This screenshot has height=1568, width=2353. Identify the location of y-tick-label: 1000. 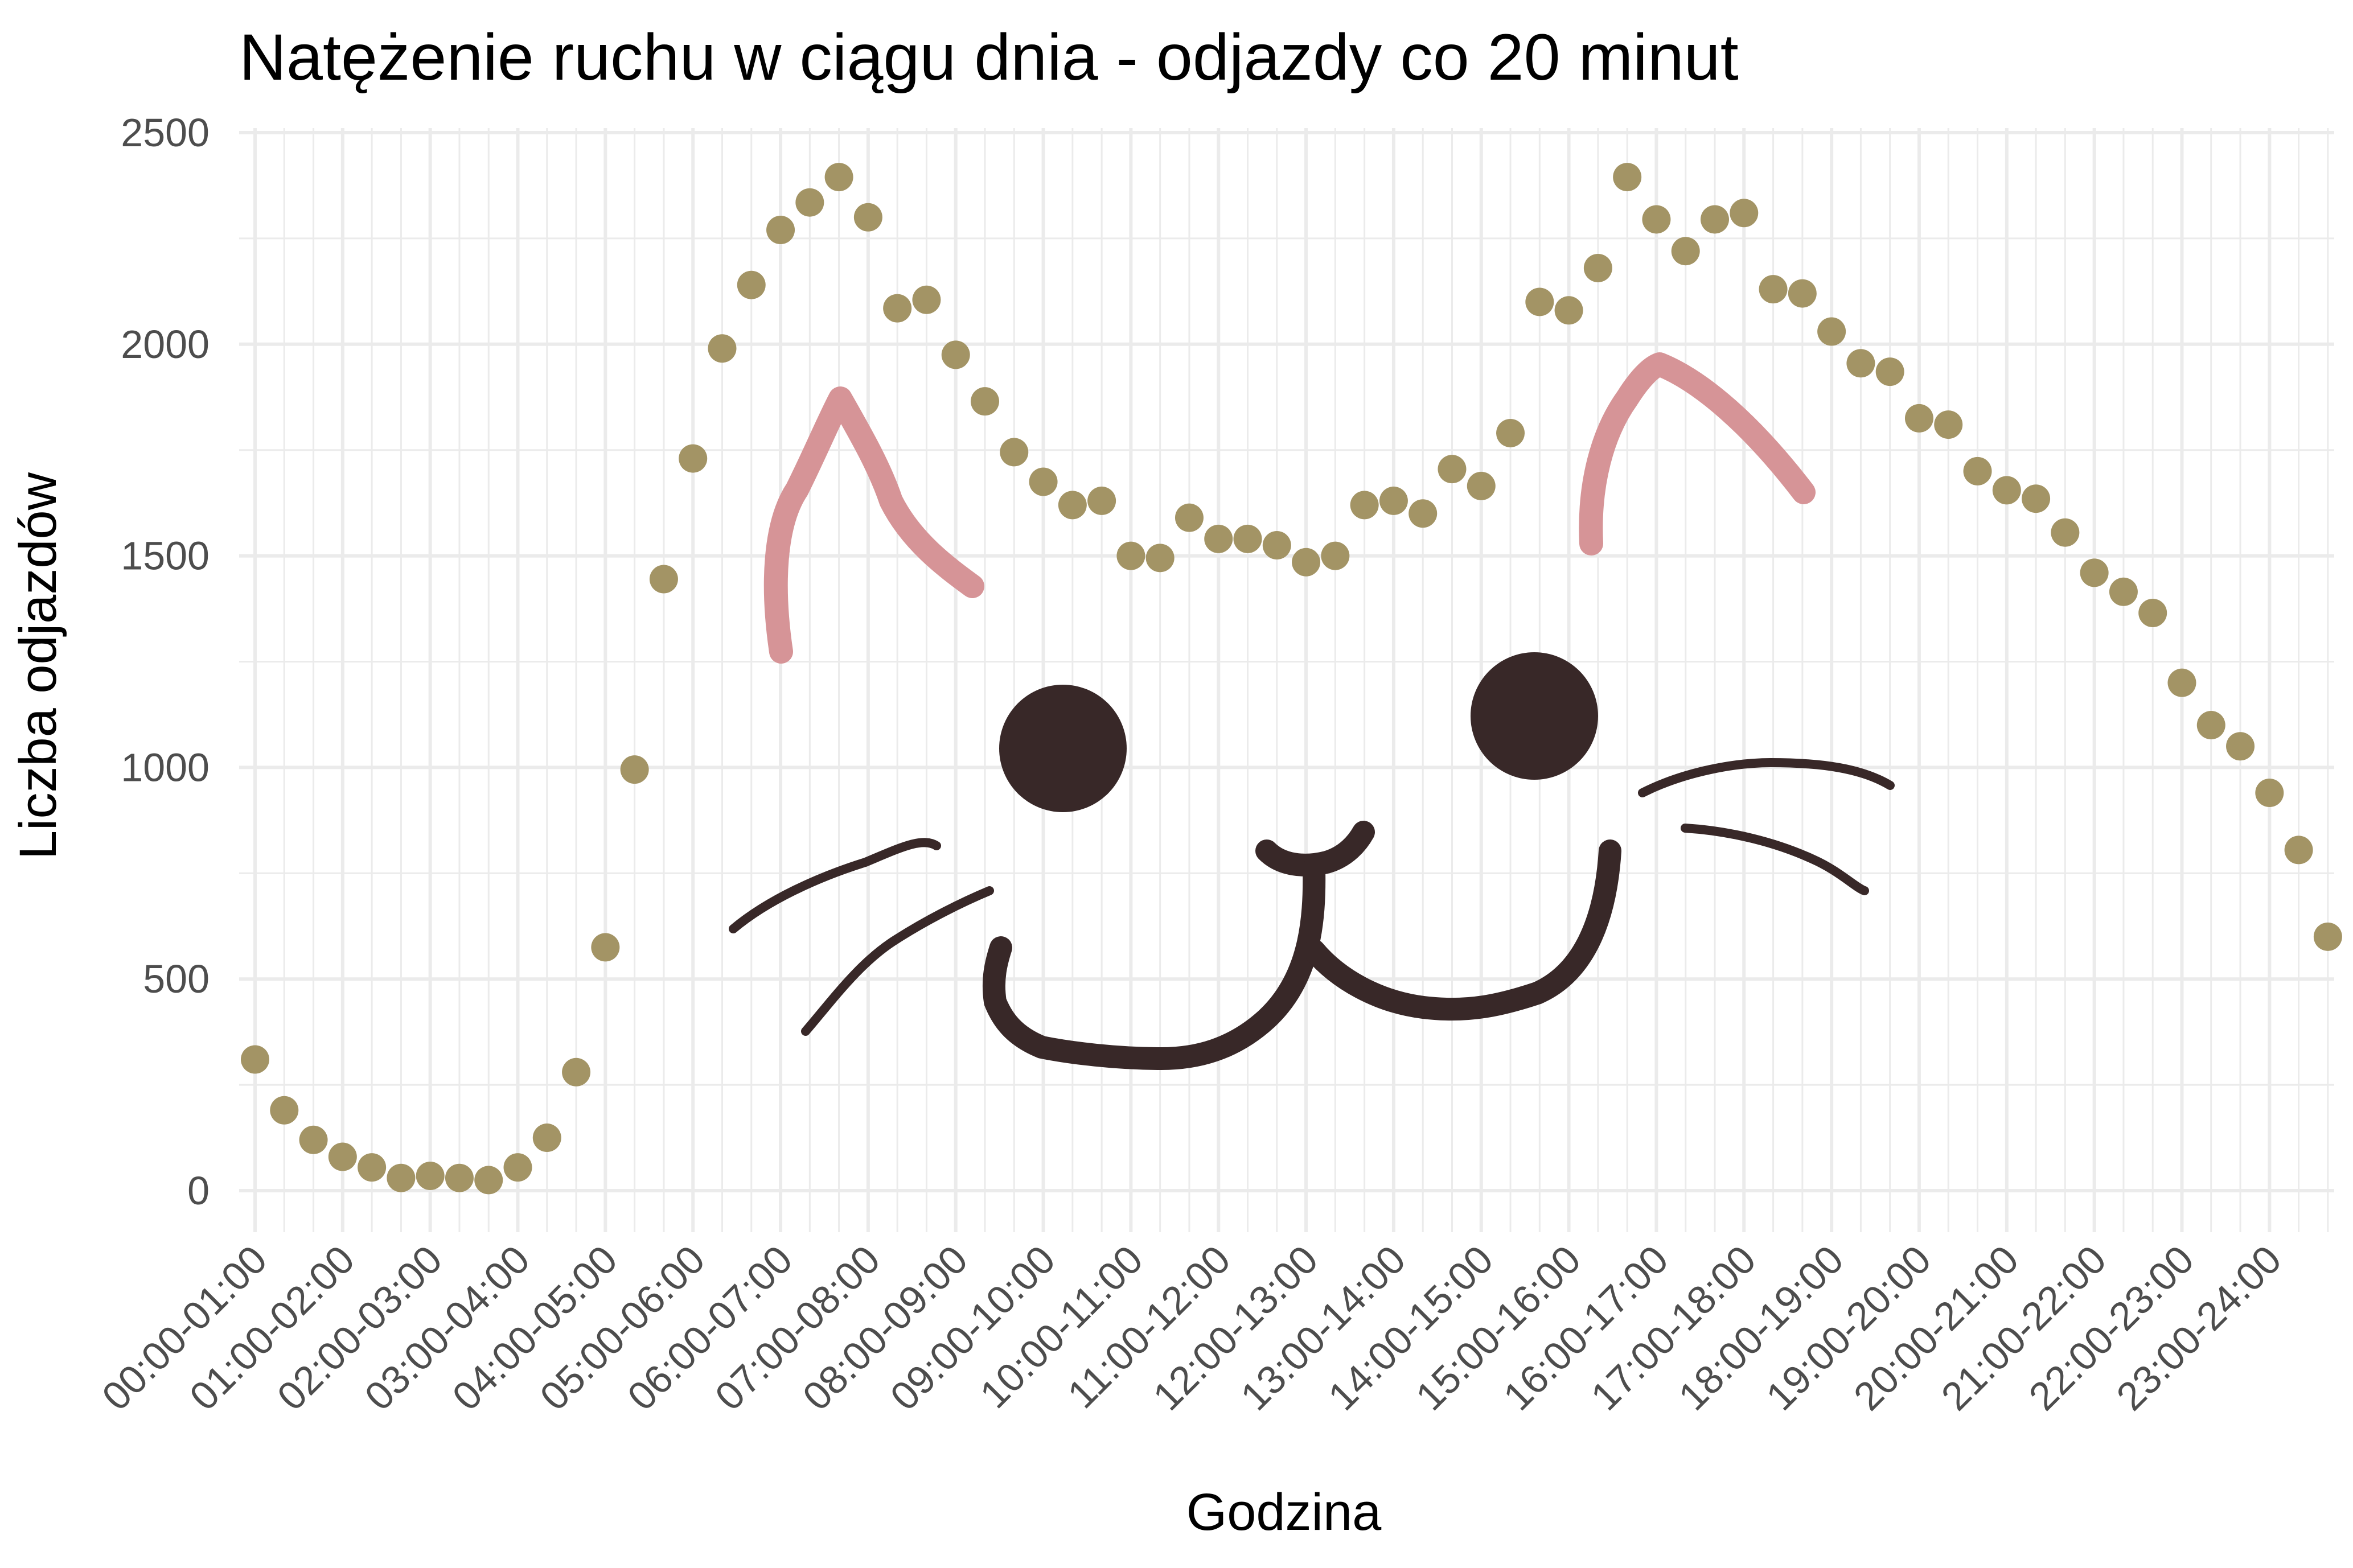
(165, 767).